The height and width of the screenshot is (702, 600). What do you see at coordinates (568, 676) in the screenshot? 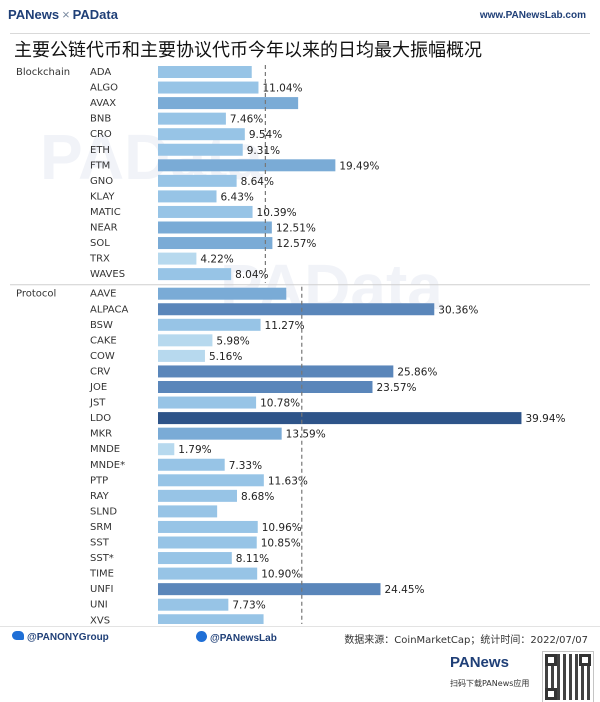
I see `qr-code` at bounding box center [568, 676].